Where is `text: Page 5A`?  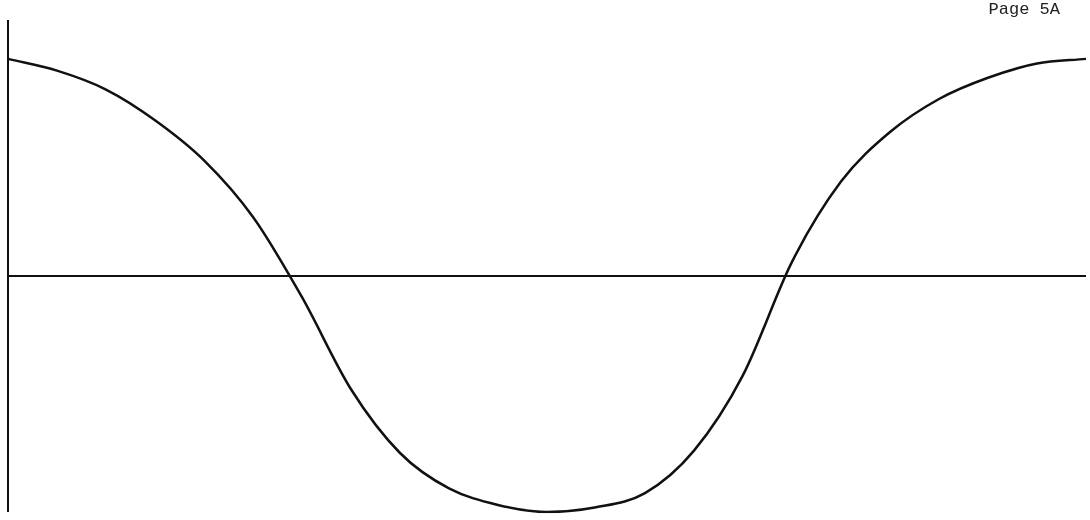 text: Page 5A is located at coordinates (1024, 9).